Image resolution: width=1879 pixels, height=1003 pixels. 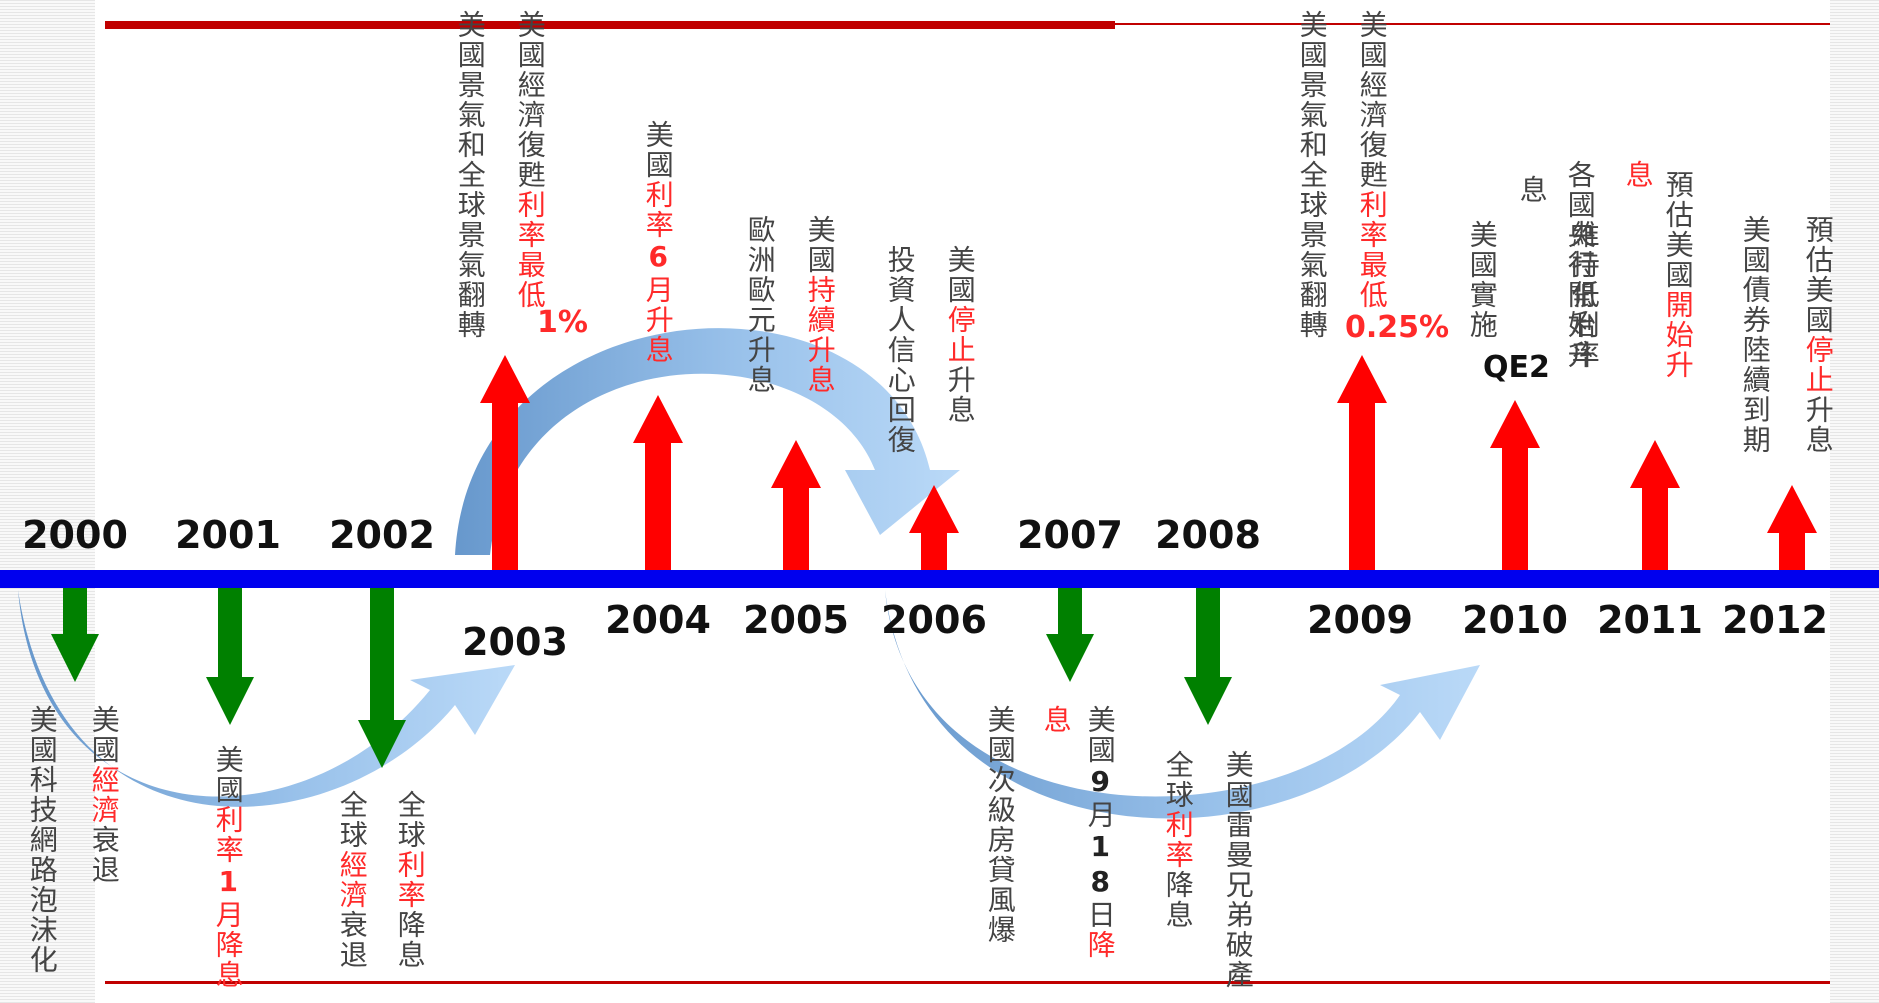 What do you see at coordinates (796, 620) in the screenshot?
I see `year-label-2005: 2005` at bounding box center [796, 620].